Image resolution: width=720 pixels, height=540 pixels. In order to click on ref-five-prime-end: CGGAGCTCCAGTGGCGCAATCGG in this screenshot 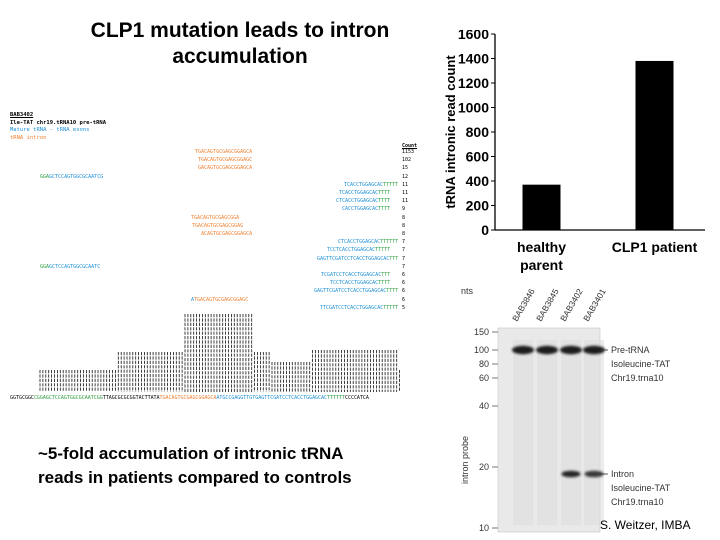, I will do `click(68, 398)`.